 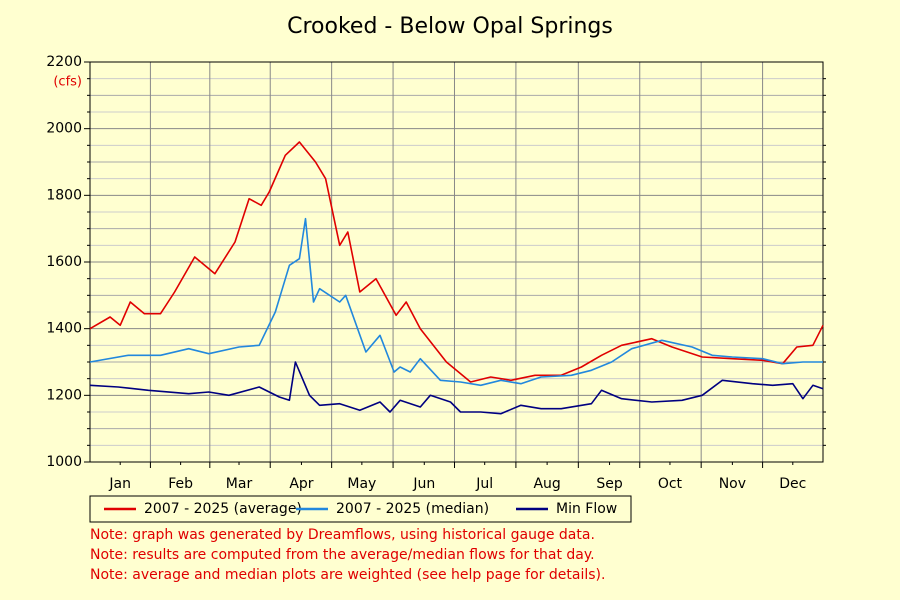 What do you see at coordinates (450, 26) in the screenshot?
I see `chart-title: Crooked - Below Opal Springs` at bounding box center [450, 26].